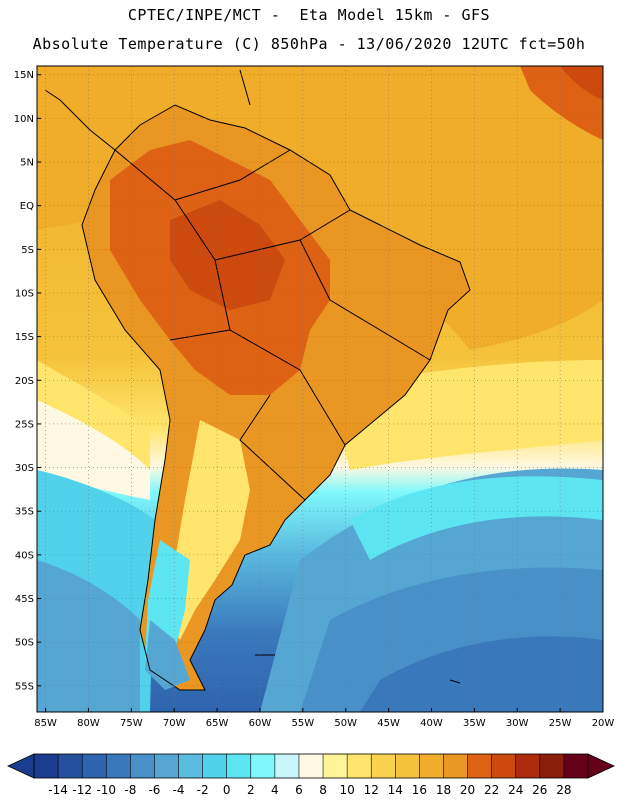  What do you see at coordinates (345, 723) in the screenshot?
I see `lon-label: 50W` at bounding box center [345, 723].